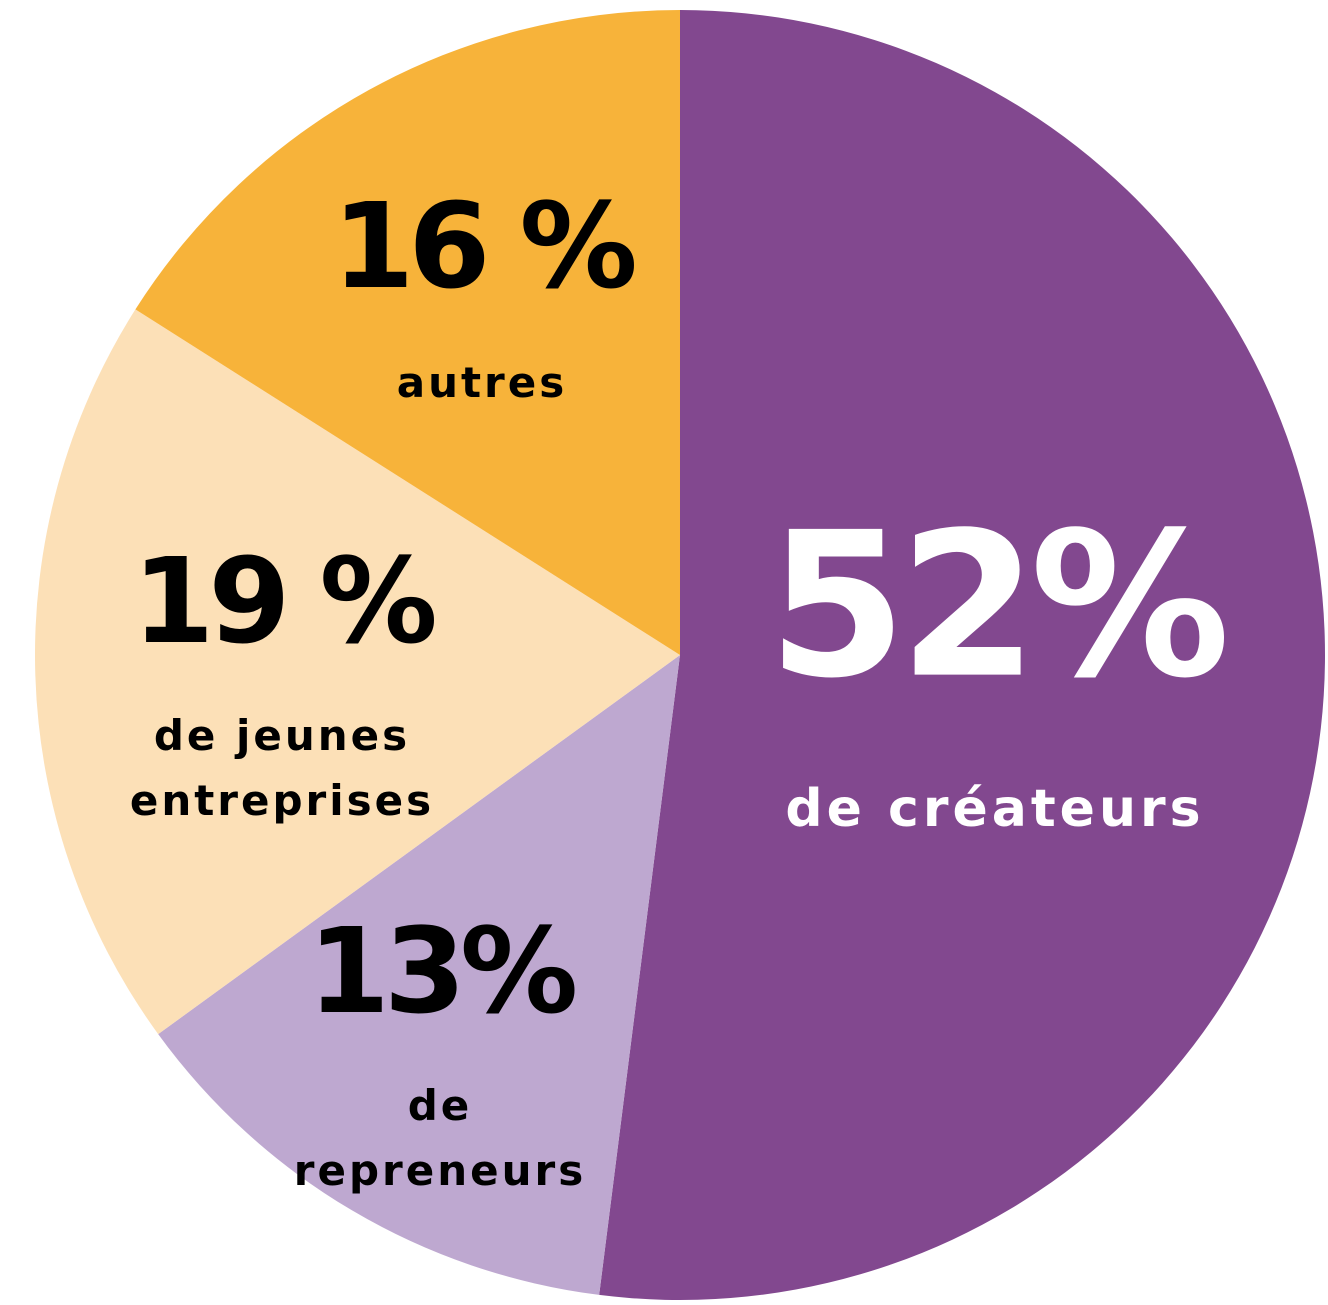 This screenshot has width=1328, height=1305. Describe the element at coordinates (996, 606) in the screenshot. I see `value-label: 52%` at that location.